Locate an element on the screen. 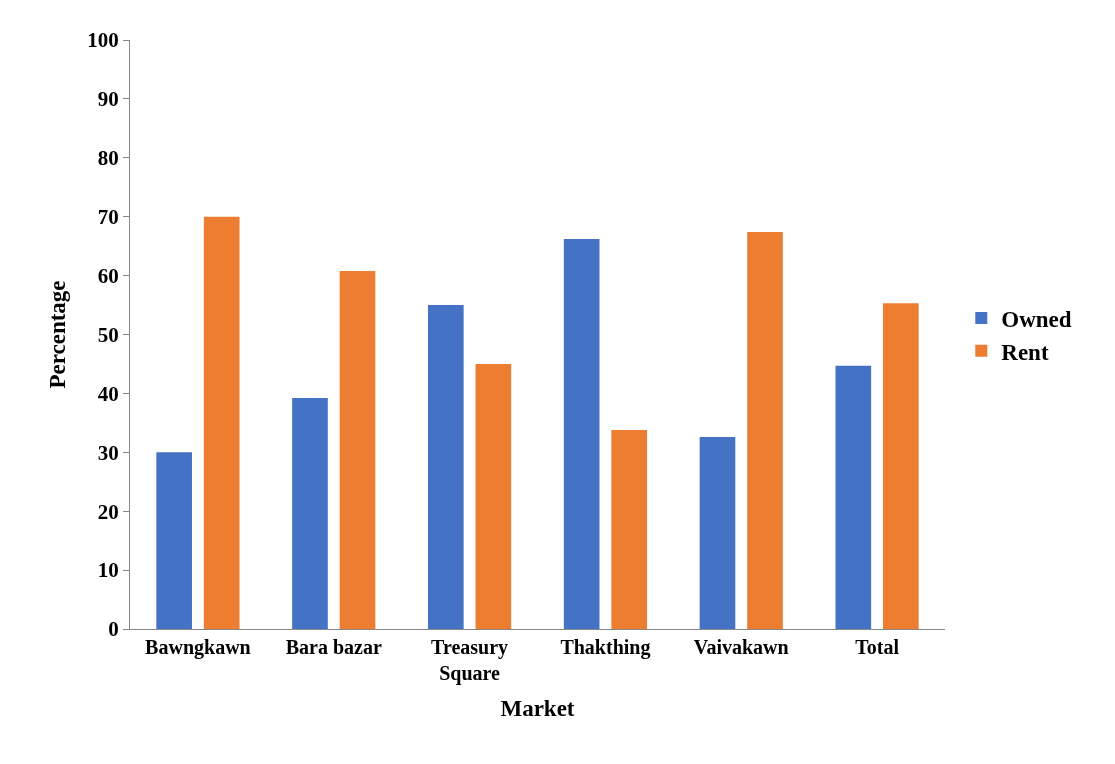  x-tick-label: Treasury Square is located at coordinates (470, 660).